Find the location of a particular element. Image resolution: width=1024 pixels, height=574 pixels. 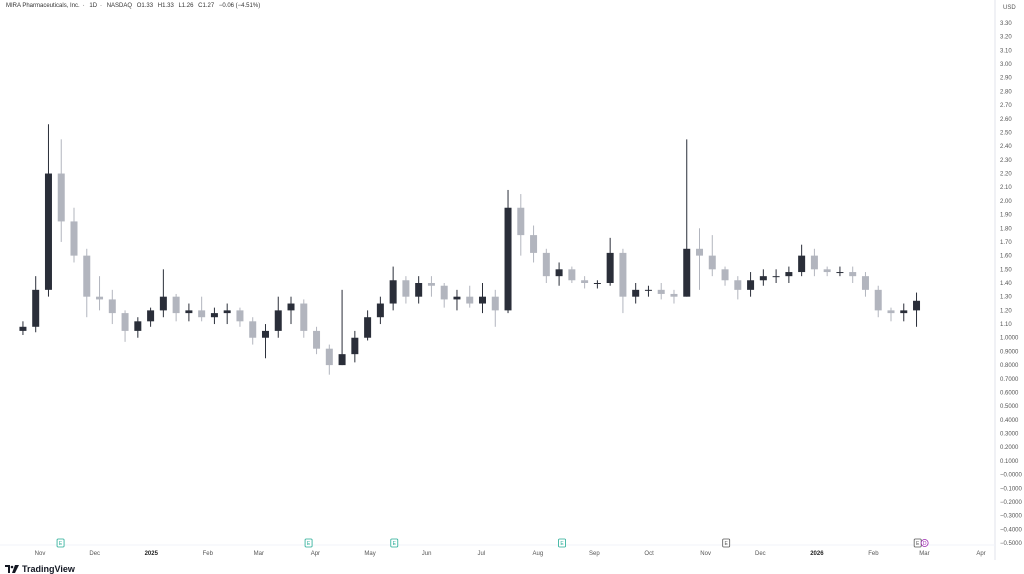

earnings-marker-icon is located at coordinates (562, 543).